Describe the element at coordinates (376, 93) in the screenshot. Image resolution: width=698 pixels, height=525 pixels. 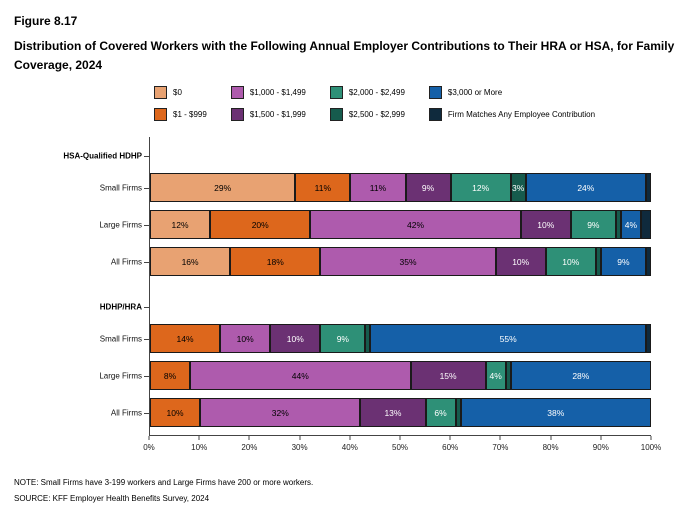
I see `legend-label: $2,000 - $2,499` at that location.